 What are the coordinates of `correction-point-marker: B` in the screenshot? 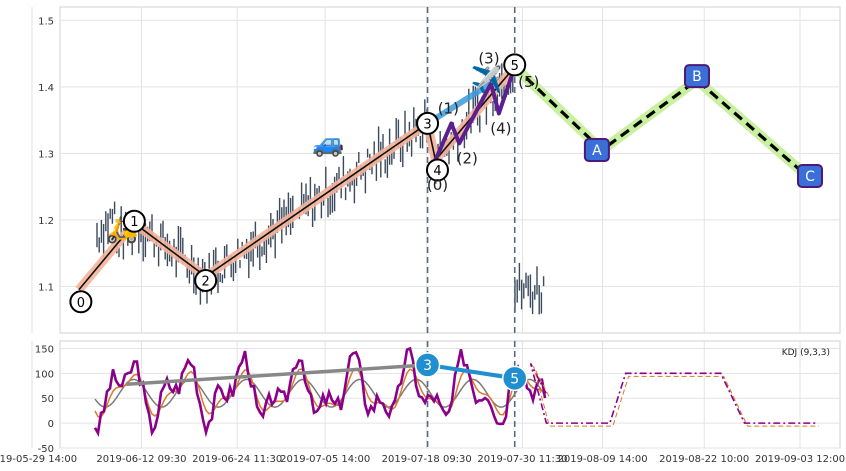 It's located at (696, 76).